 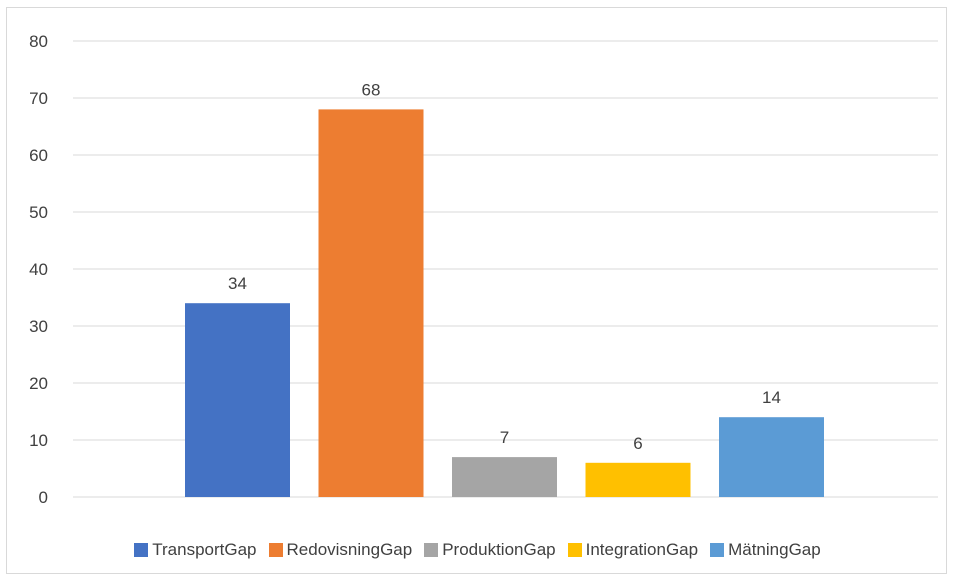 I want to click on legend-label: TransportGap, so click(x=204, y=549).